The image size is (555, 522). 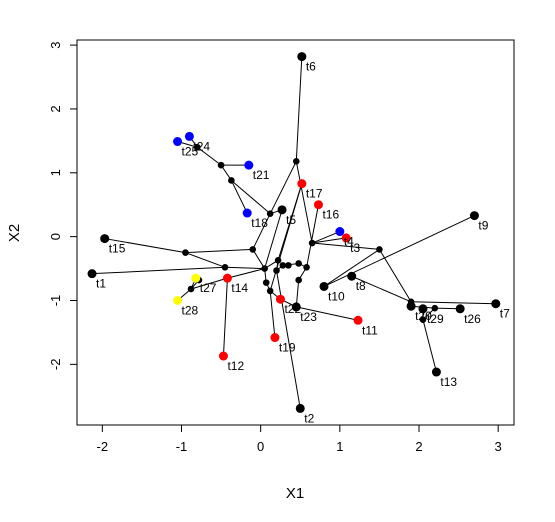 What do you see at coordinates (302, 184) in the screenshot?
I see `point-t17` at bounding box center [302, 184].